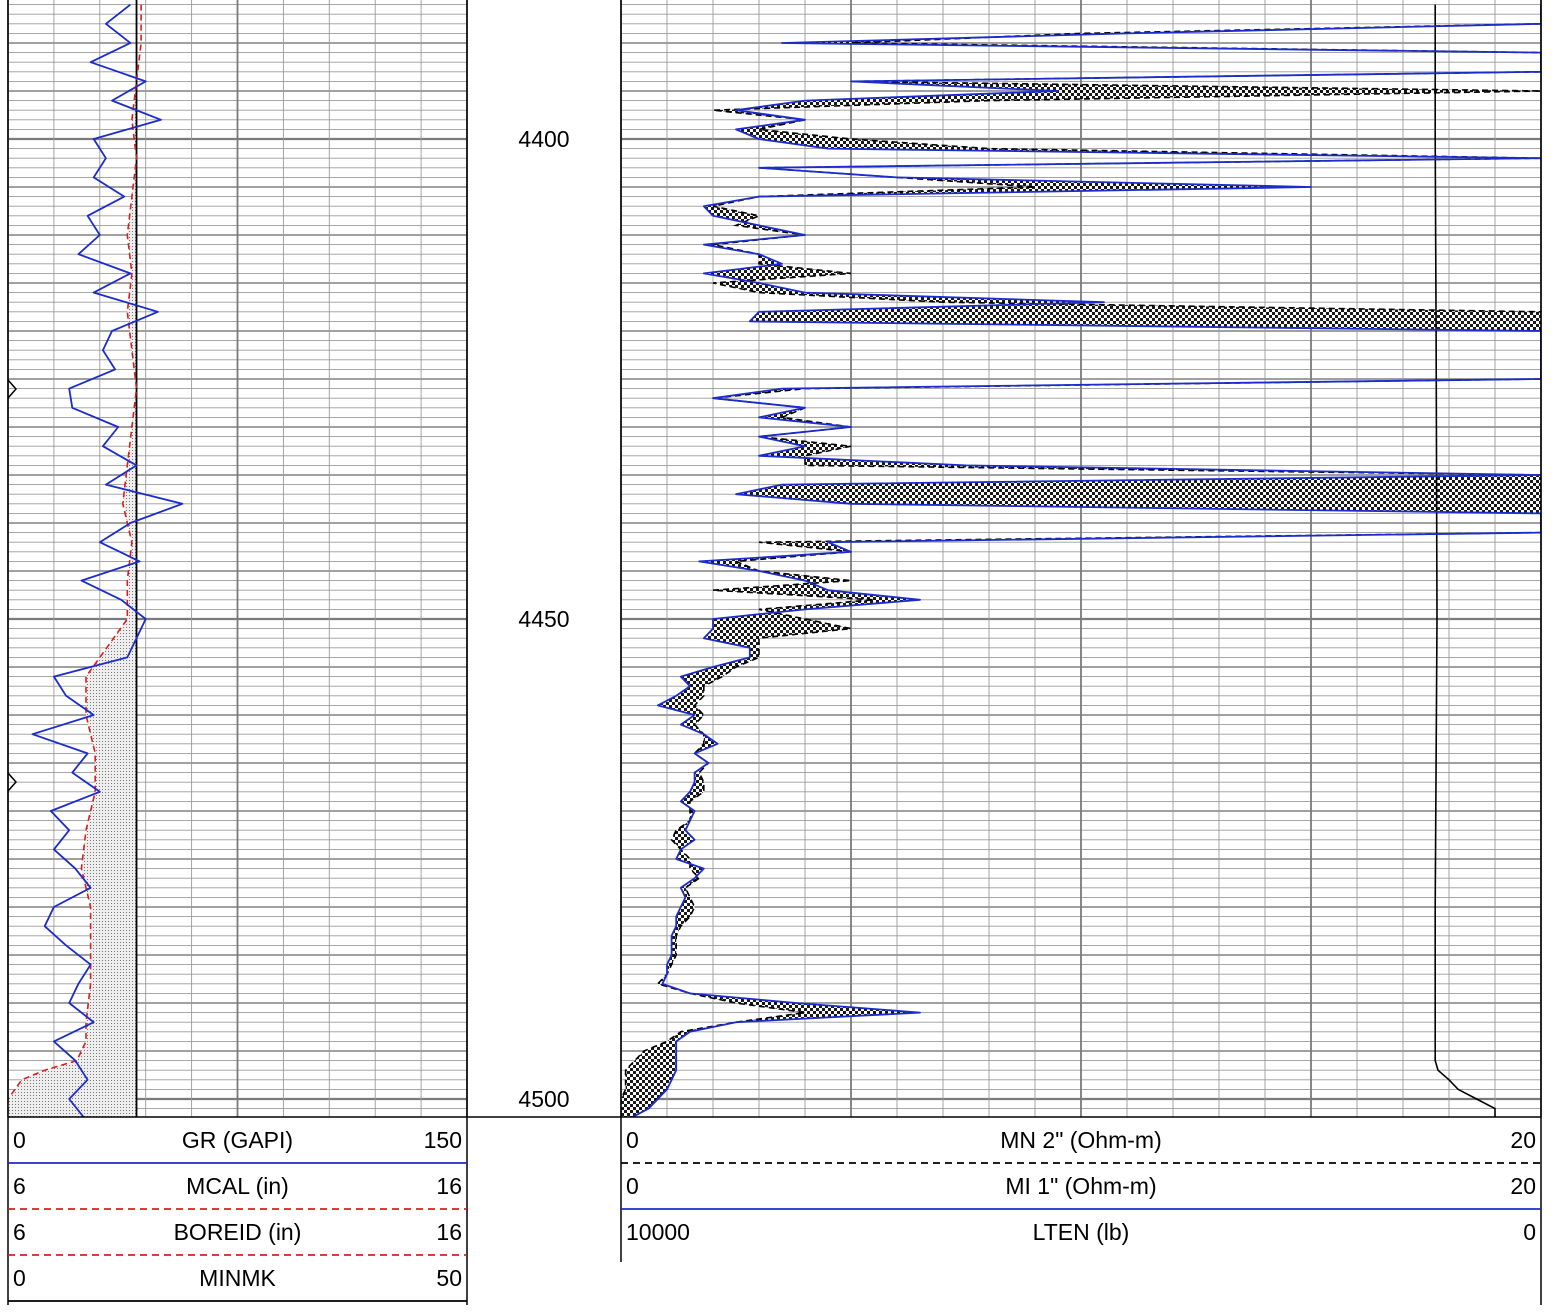 The image size is (1554, 1312). Describe the element at coordinates (443, 1140) in the screenshot. I see `curve-max-label: 150` at that location.